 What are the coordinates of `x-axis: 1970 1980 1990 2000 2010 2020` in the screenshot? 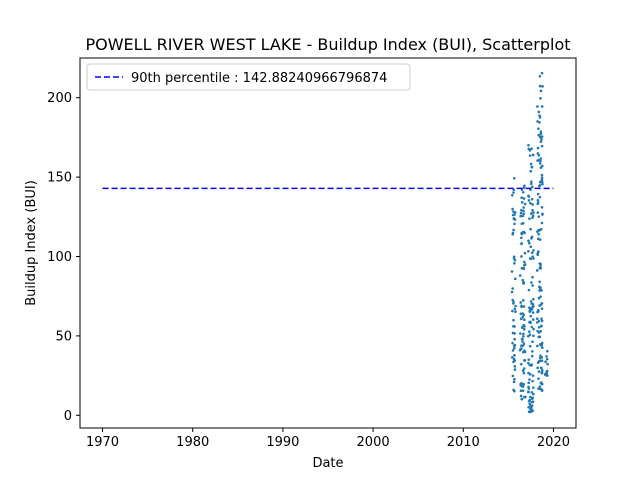 It's located at (328, 439).